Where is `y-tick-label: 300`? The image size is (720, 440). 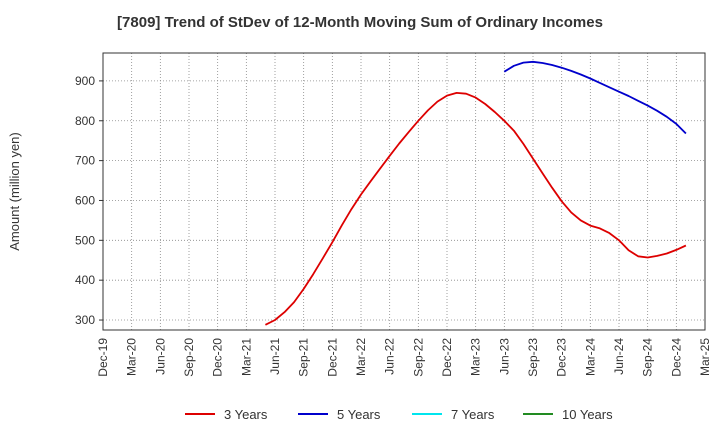
y-tick-label: 300 is located at coordinates (85, 320).